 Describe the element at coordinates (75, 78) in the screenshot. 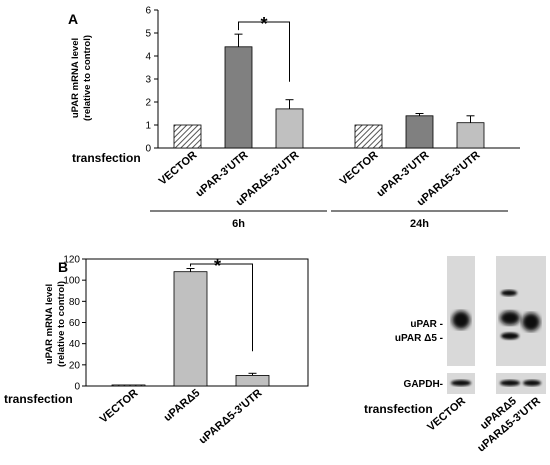

I see `panel-a-ylabel-line1: uPAR mRNA level` at that location.